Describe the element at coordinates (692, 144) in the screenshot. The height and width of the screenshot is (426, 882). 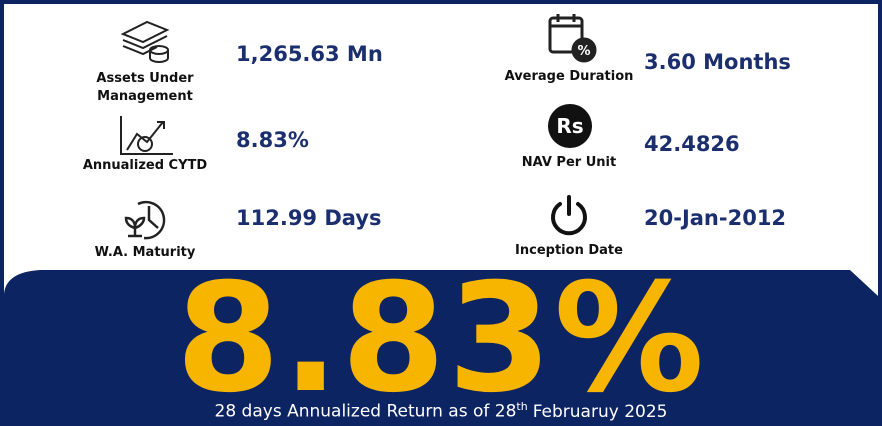
I see `metric-value: 42.4826` at that location.